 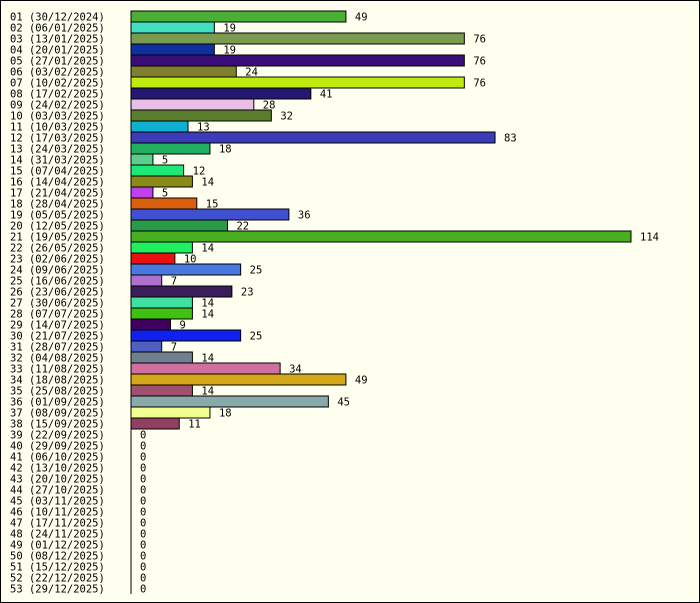 What do you see at coordinates (295, 370) in the screenshot?
I see `value-label: 34` at bounding box center [295, 370].